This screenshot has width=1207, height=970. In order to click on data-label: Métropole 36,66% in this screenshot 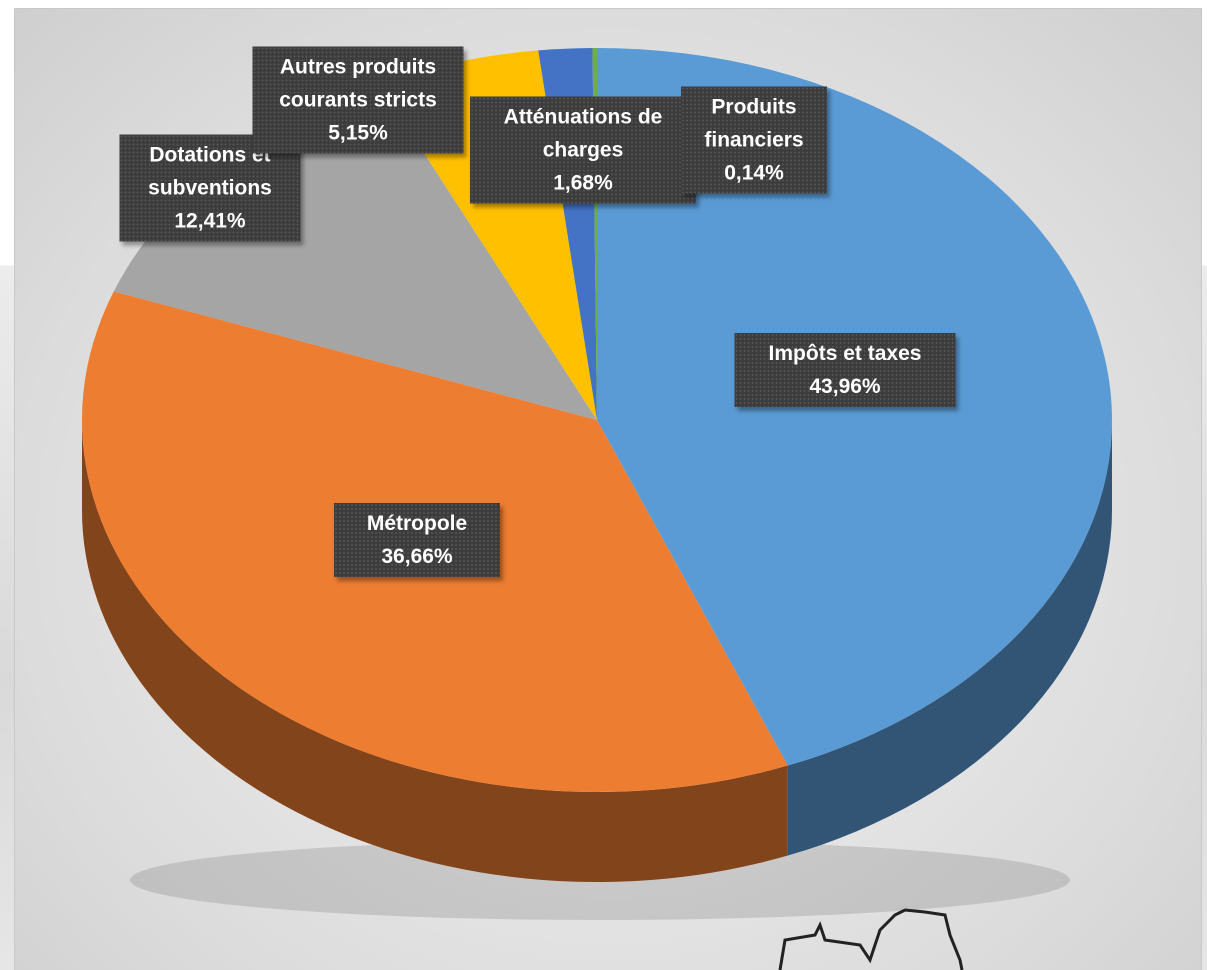, I will do `click(417, 540)`.